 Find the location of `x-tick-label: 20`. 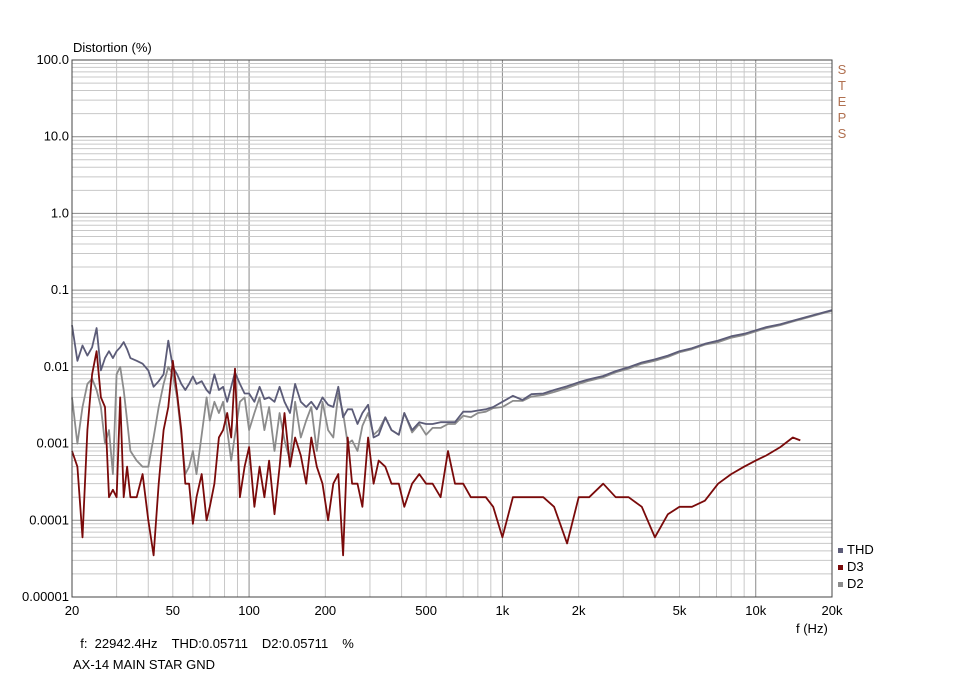

x-tick-label: 20 is located at coordinates (72, 610).